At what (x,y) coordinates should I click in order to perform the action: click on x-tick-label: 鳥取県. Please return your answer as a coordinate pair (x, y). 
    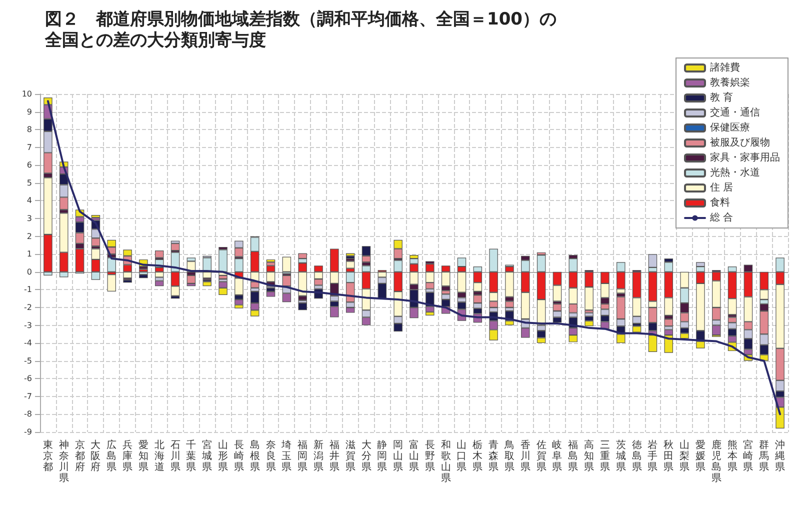
    Looking at the image, I should click on (508, 456).